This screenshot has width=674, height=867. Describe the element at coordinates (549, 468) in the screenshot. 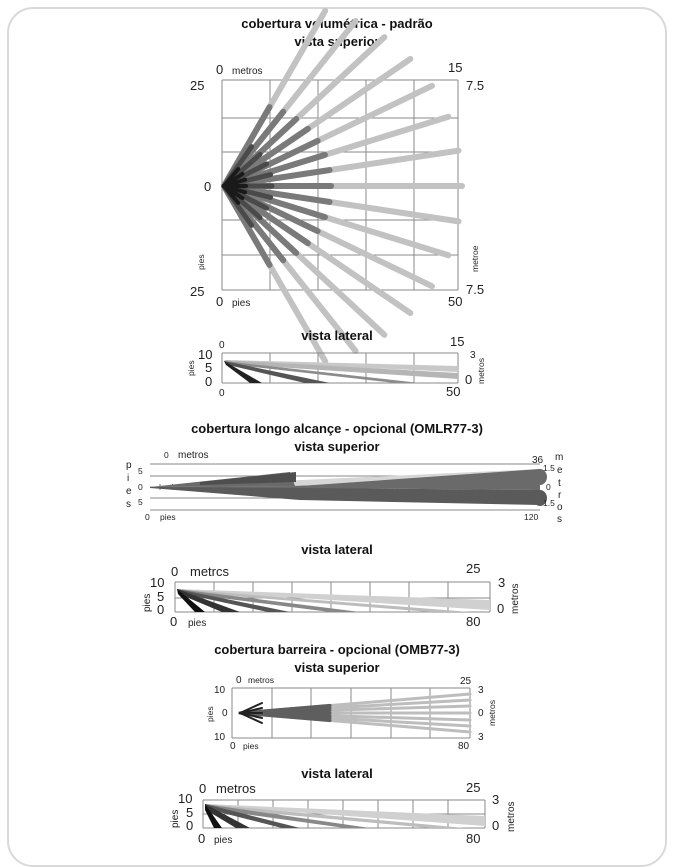

I see `section2-top-r-top: 1.5` at that location.